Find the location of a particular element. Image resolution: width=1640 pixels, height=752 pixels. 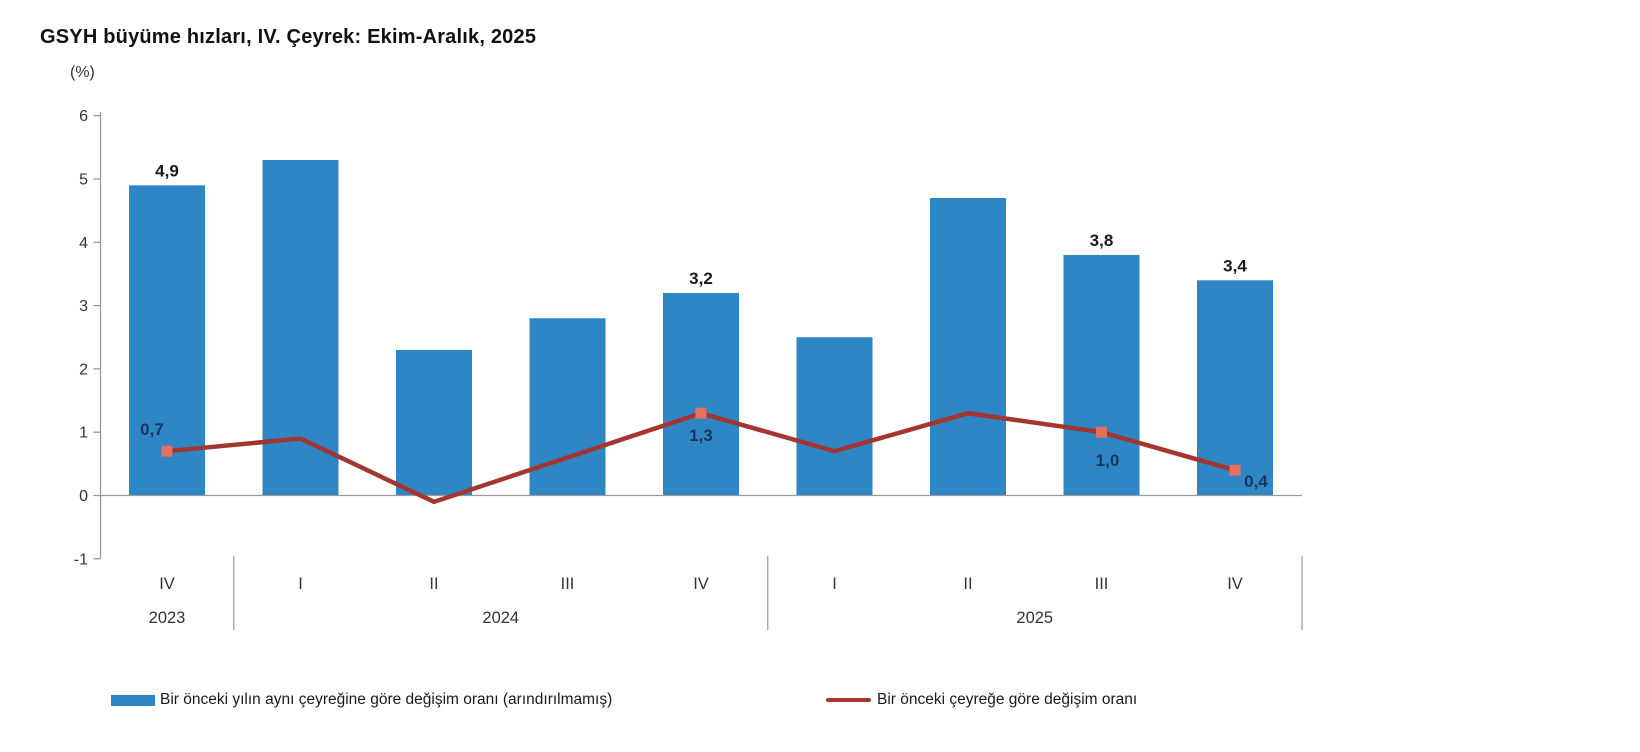

y-tick-label-5: 5 is located at coordinates (83, 180).